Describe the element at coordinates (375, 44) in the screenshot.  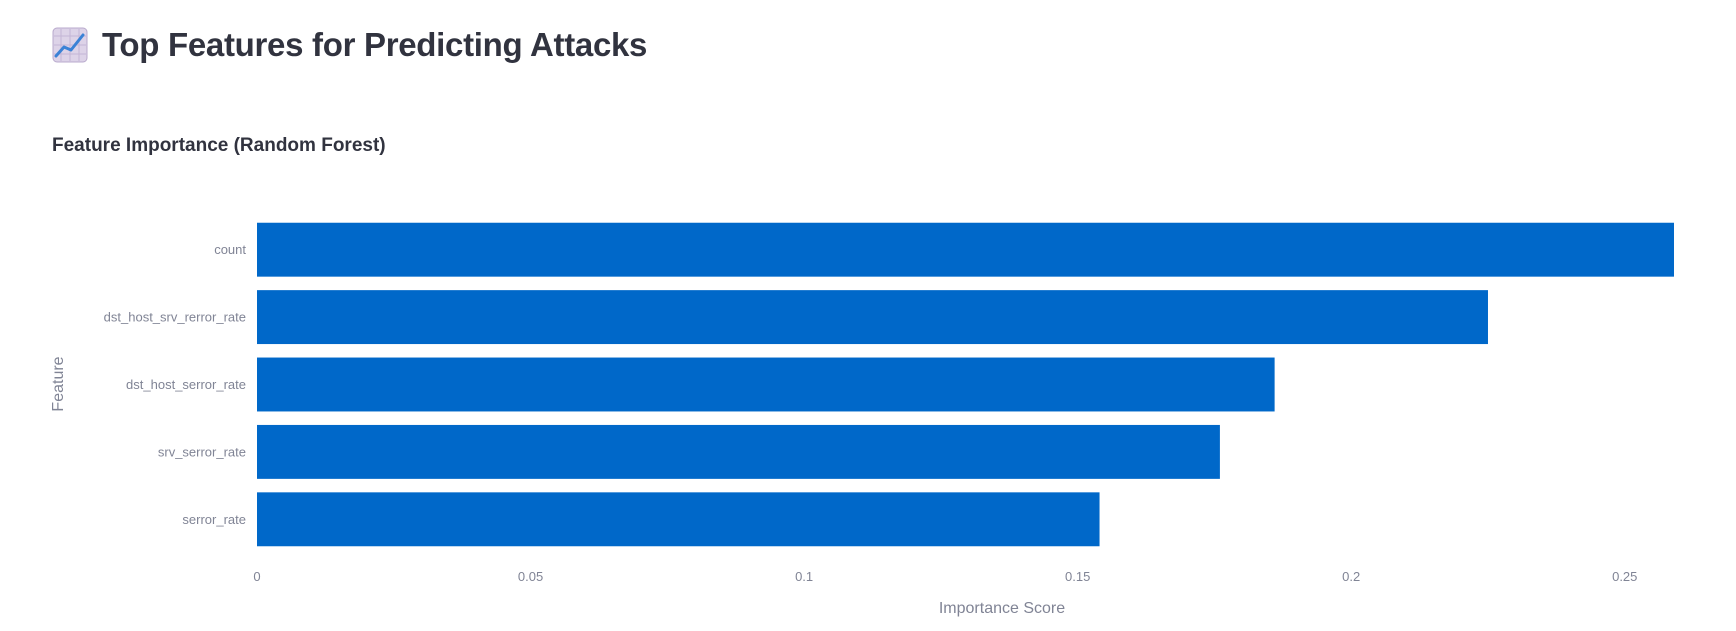
I see `page-title: Top Features for Predicting Attacks` at that location.